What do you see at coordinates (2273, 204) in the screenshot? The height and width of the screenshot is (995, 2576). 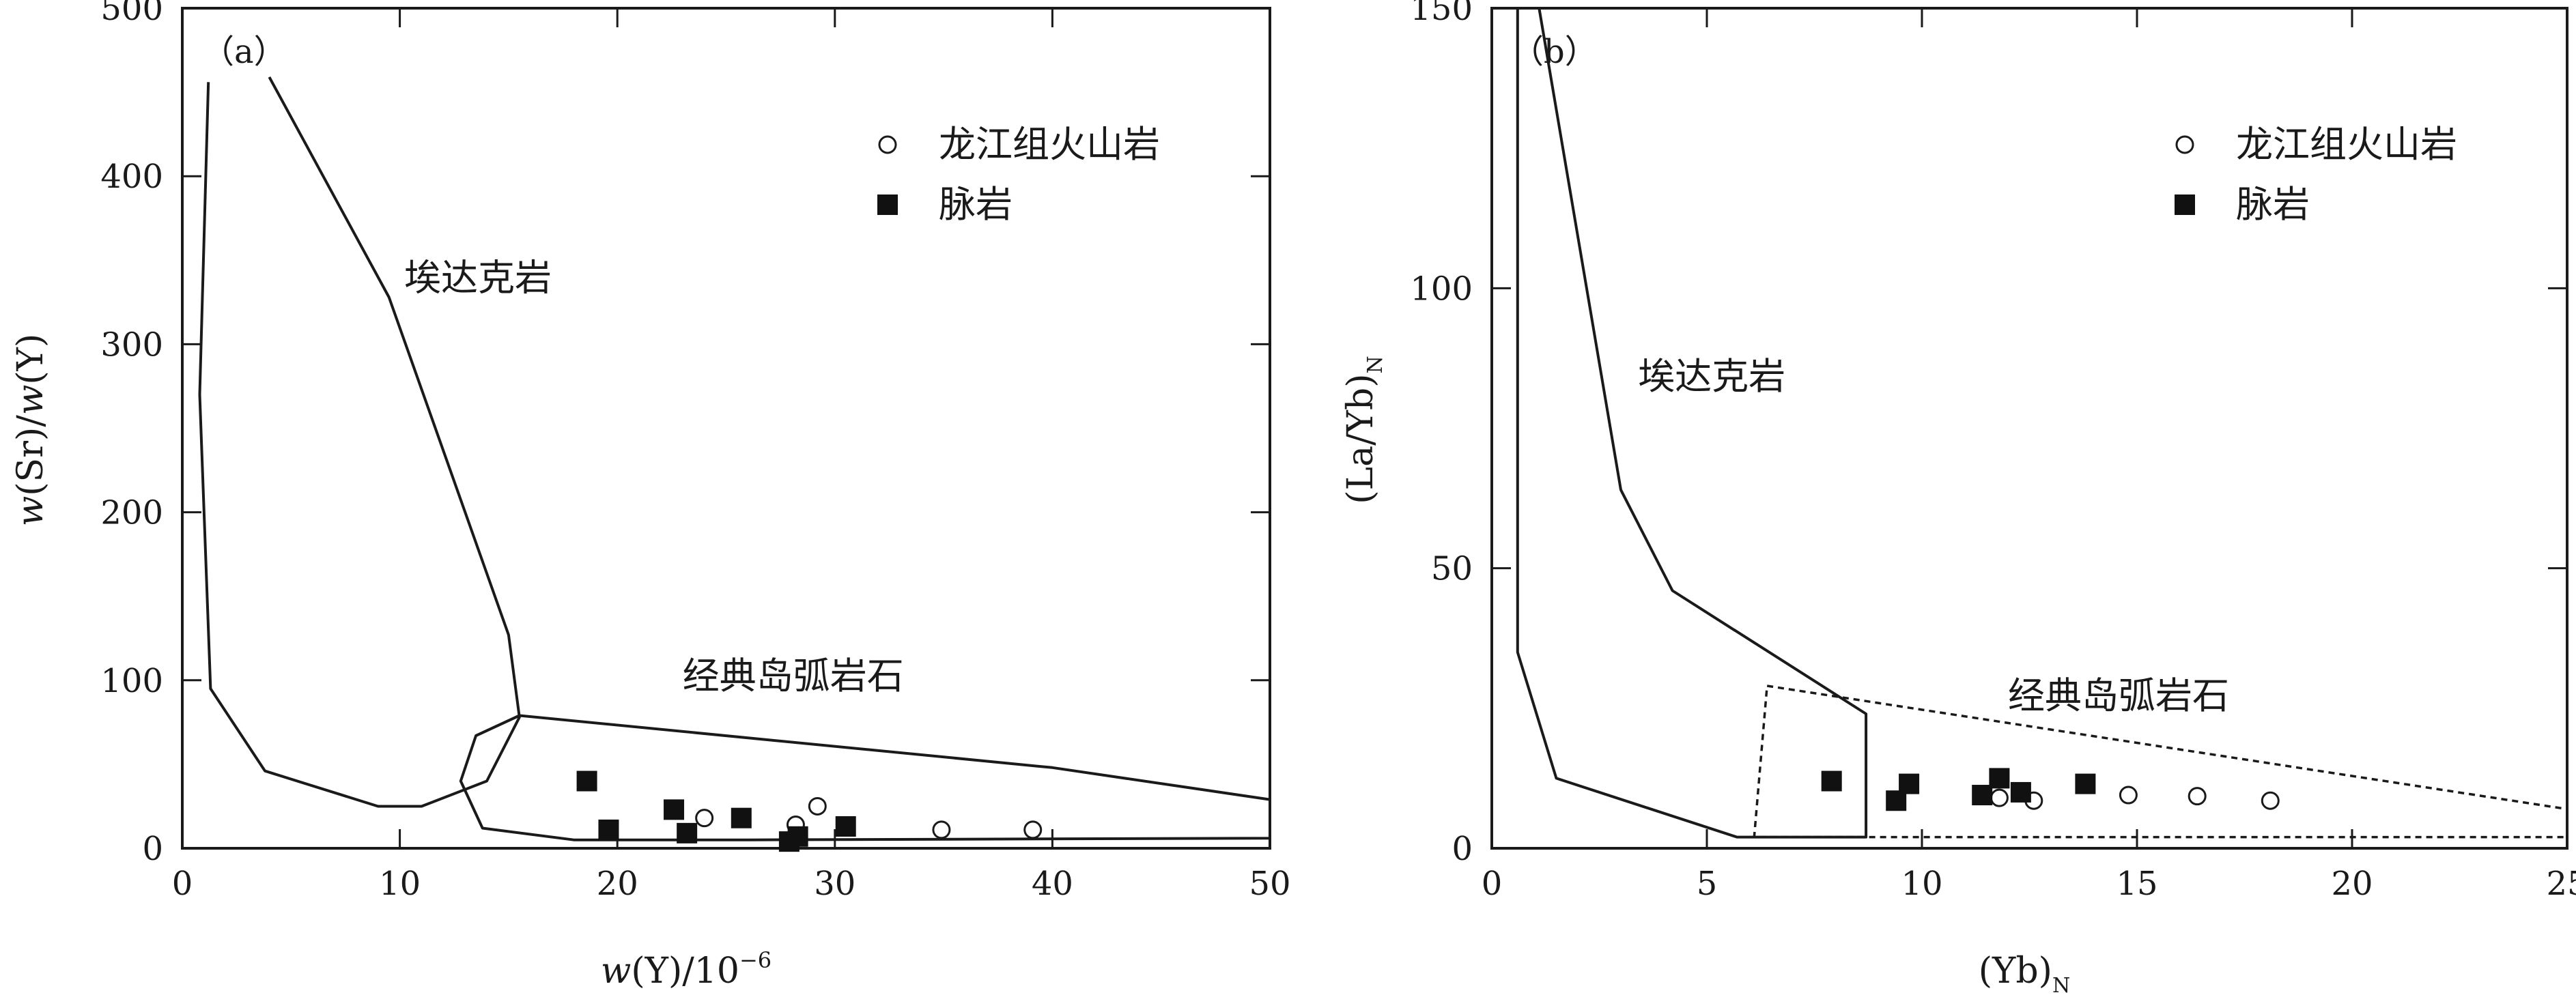 I see `panel-b-legend-label: 脉岩` at bounding box center [2273, 204].